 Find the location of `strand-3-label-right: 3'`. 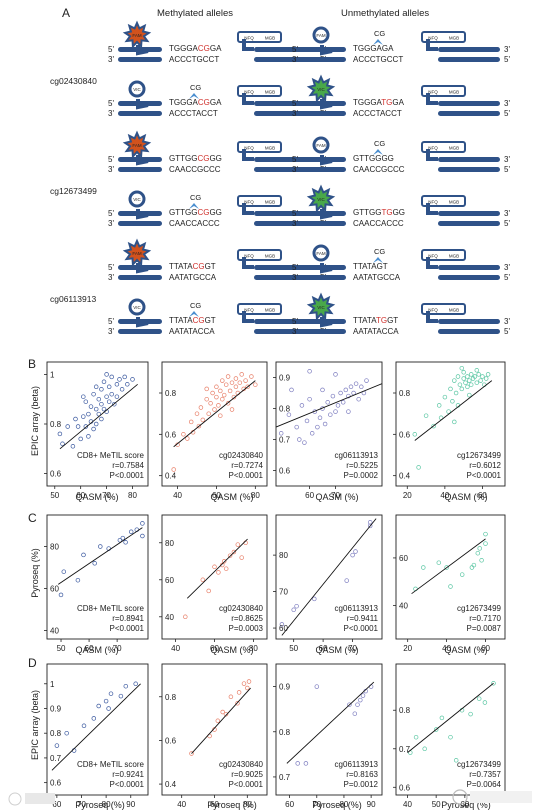

strand-3-label-right: 3' is located at coordinates (507, 267).